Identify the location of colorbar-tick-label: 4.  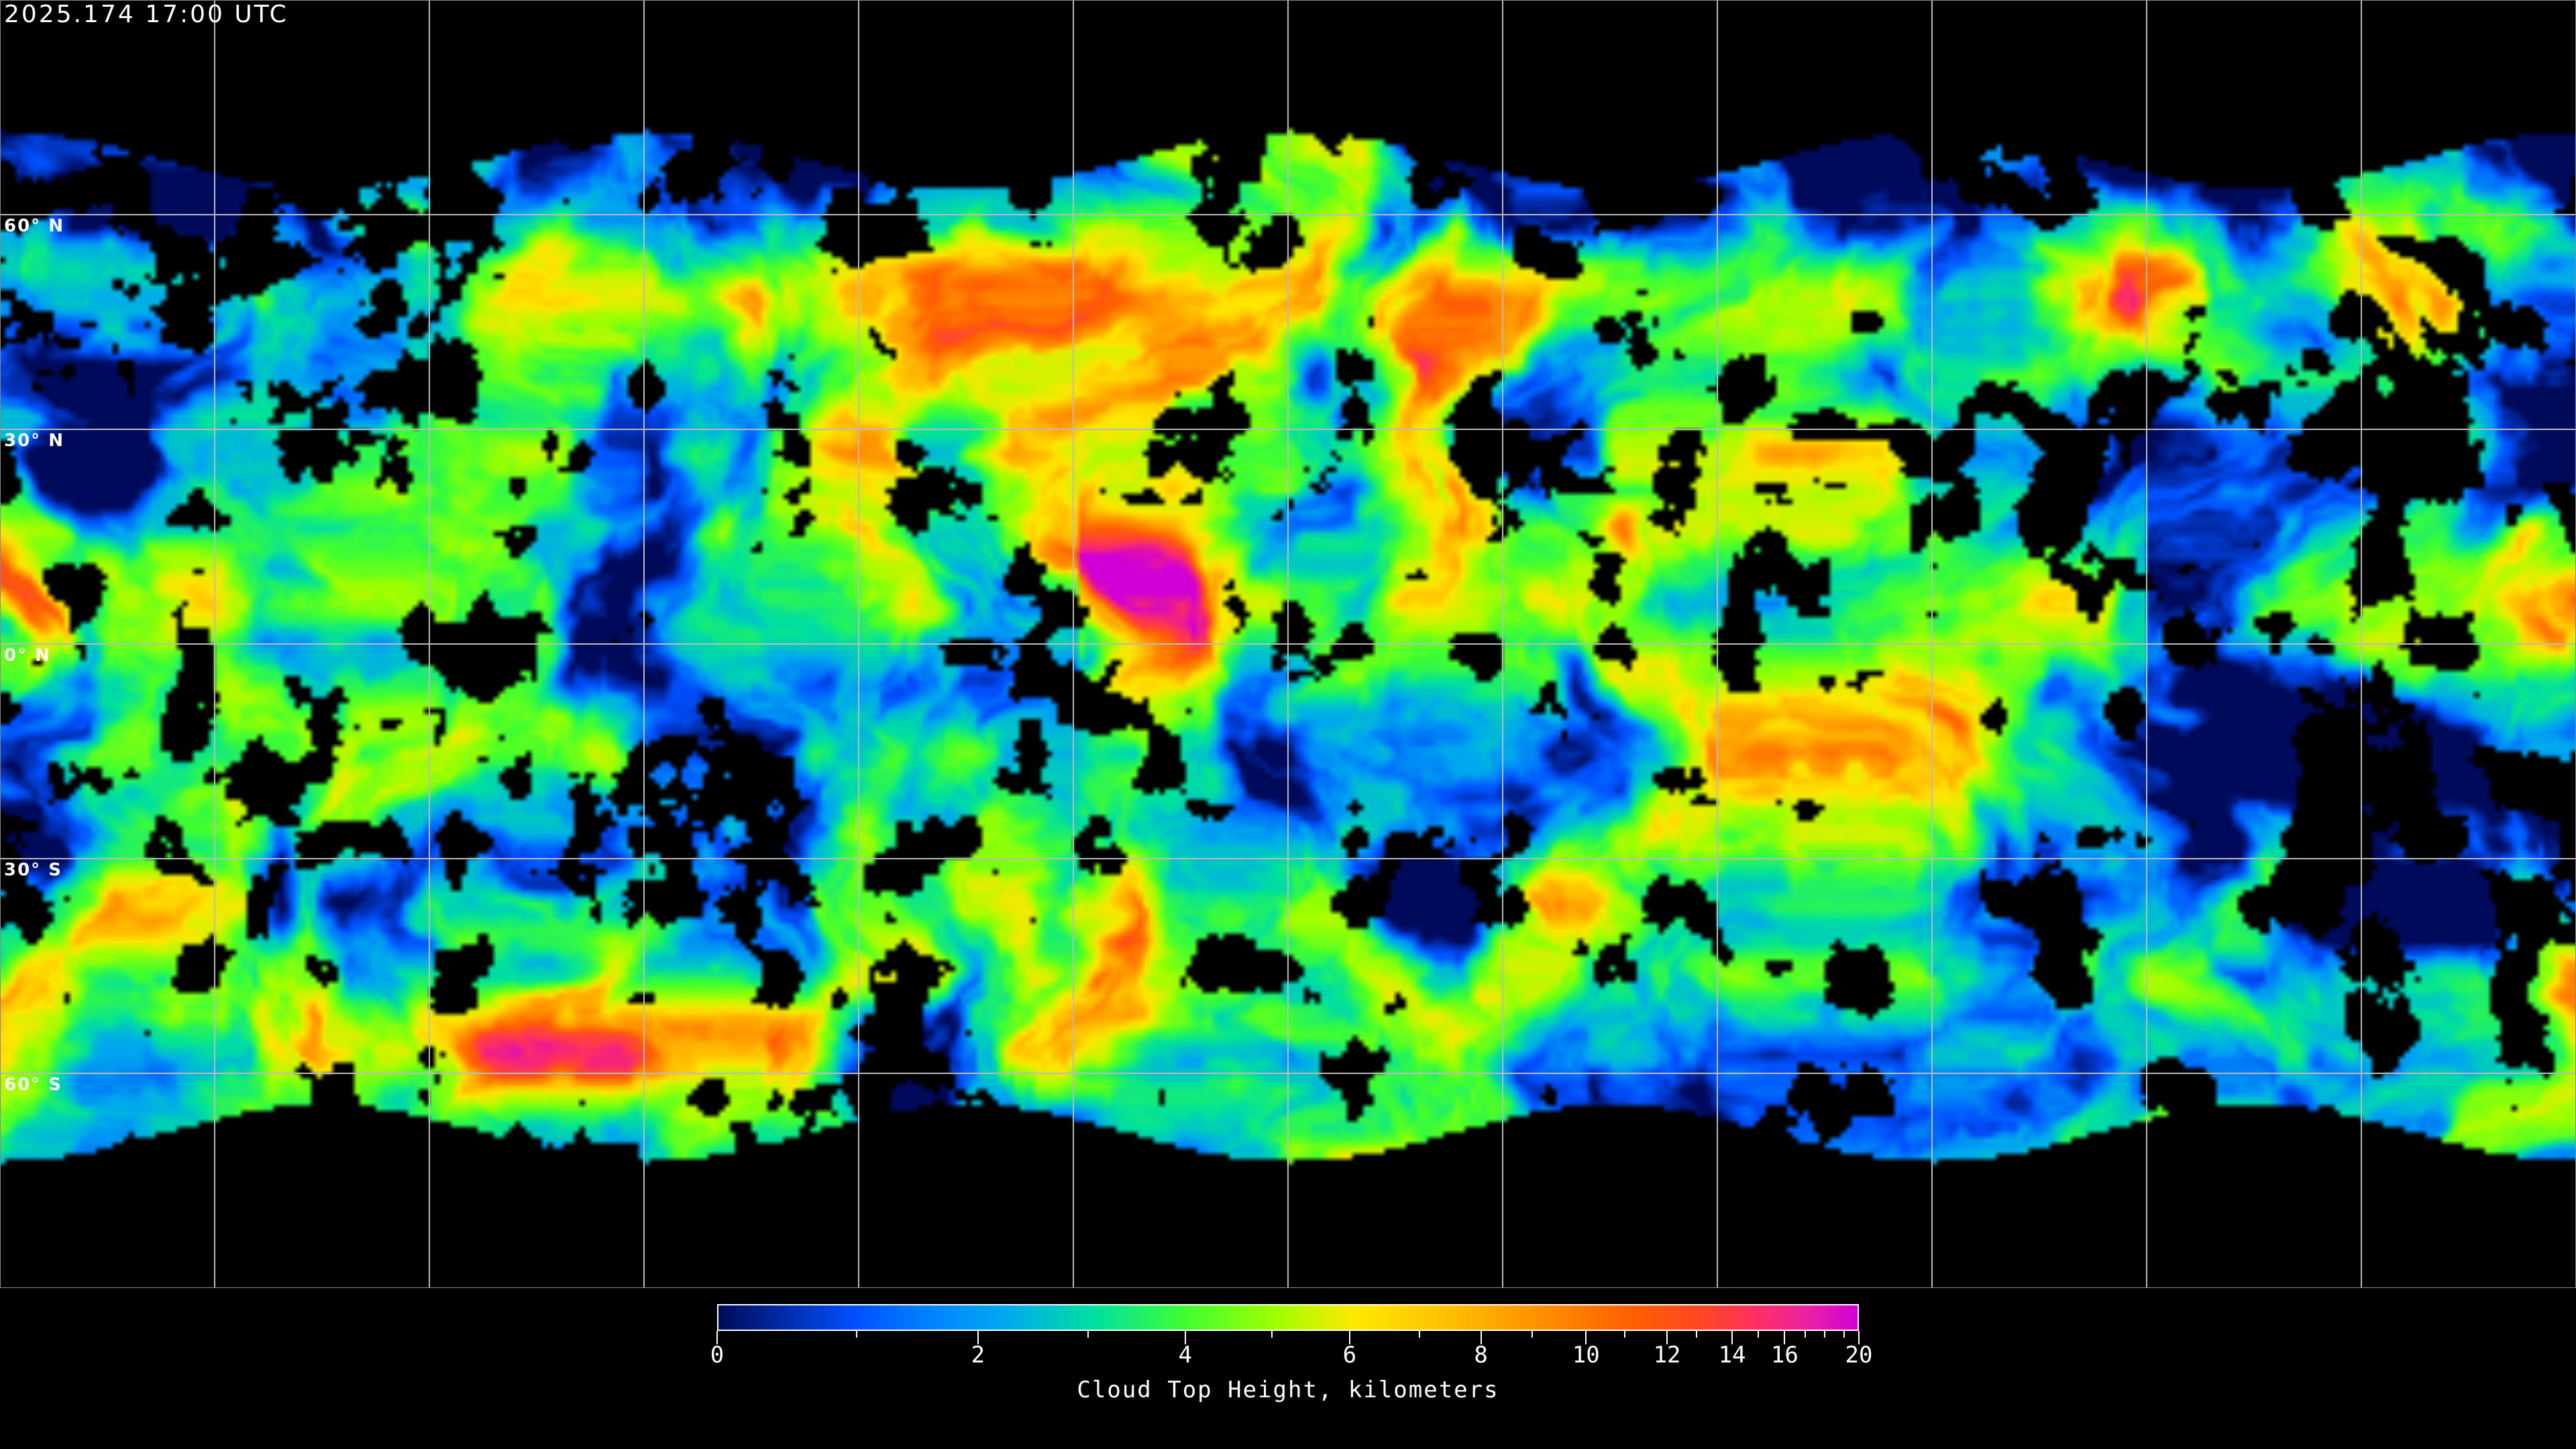
(1185, 1355).